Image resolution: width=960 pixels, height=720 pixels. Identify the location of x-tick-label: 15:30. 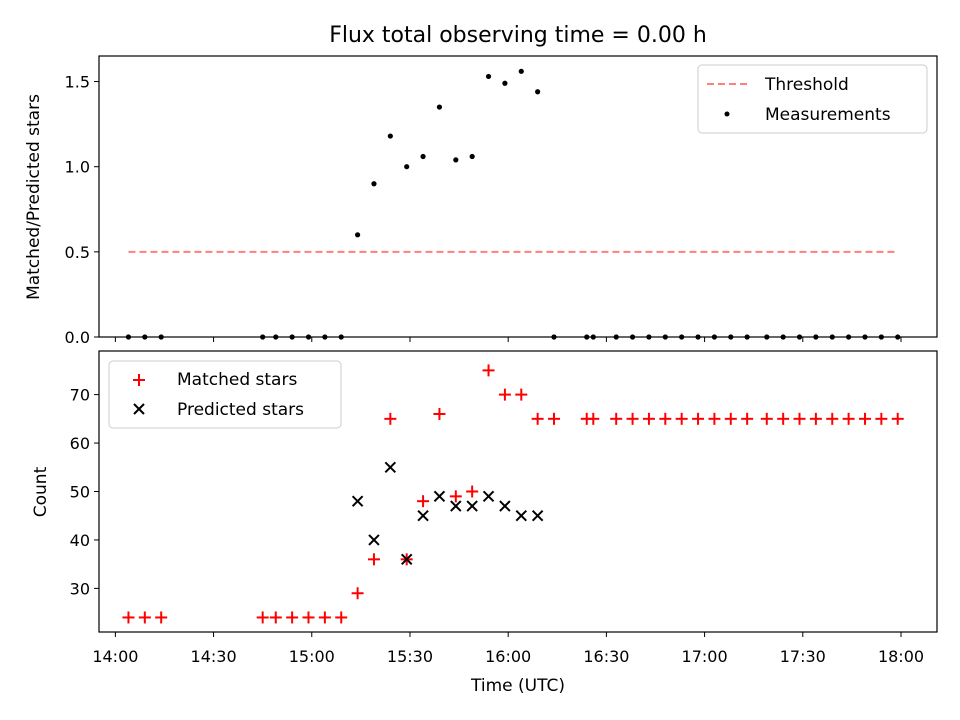
(410, 656).